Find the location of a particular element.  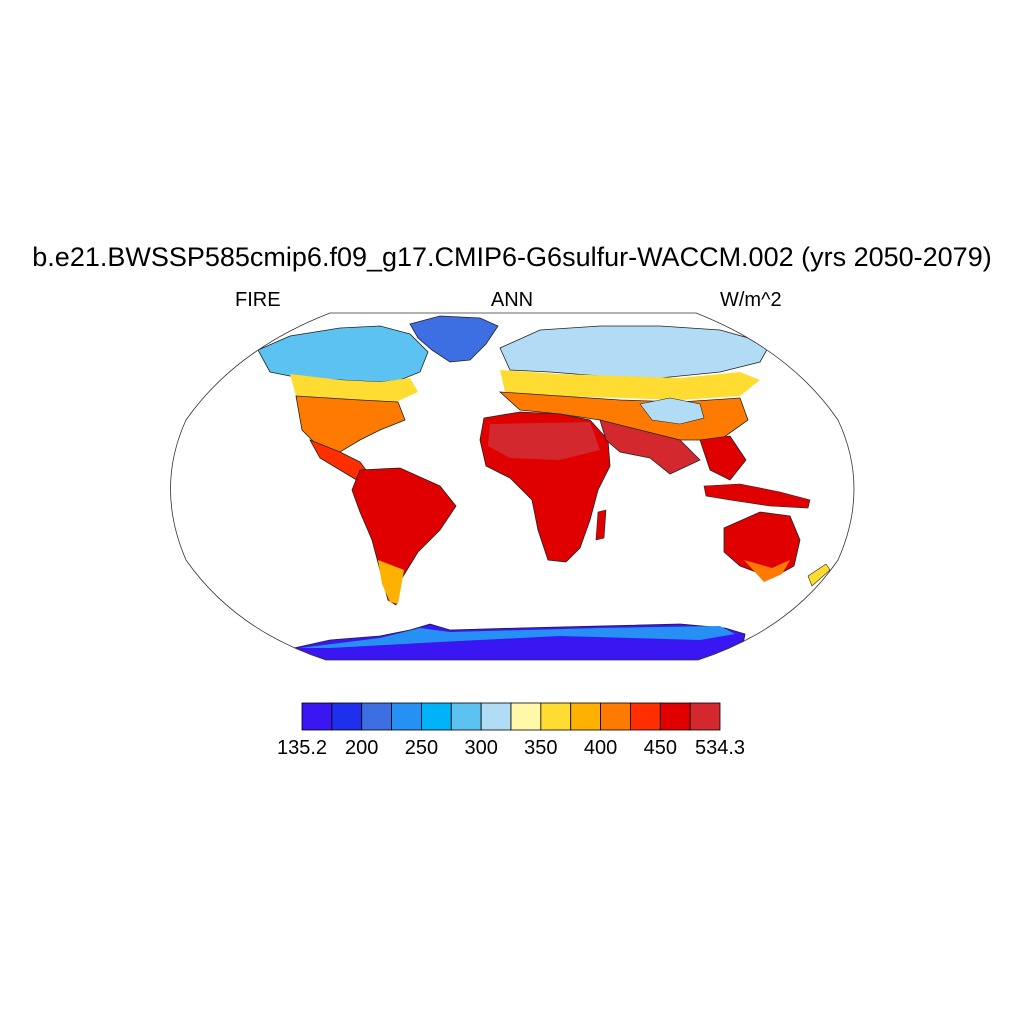

antarctica-coast is located at coordinates (517, 637).